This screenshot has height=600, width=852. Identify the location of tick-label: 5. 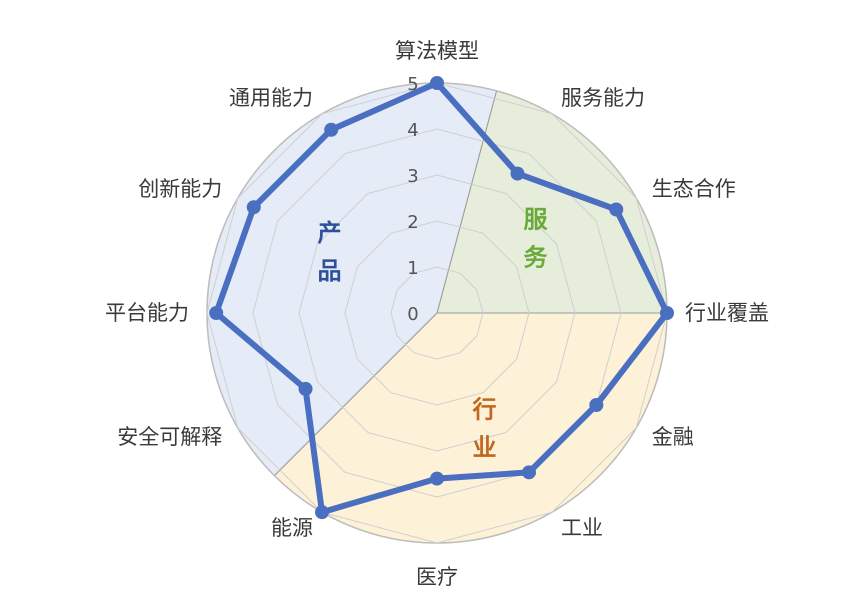
(412, 84).